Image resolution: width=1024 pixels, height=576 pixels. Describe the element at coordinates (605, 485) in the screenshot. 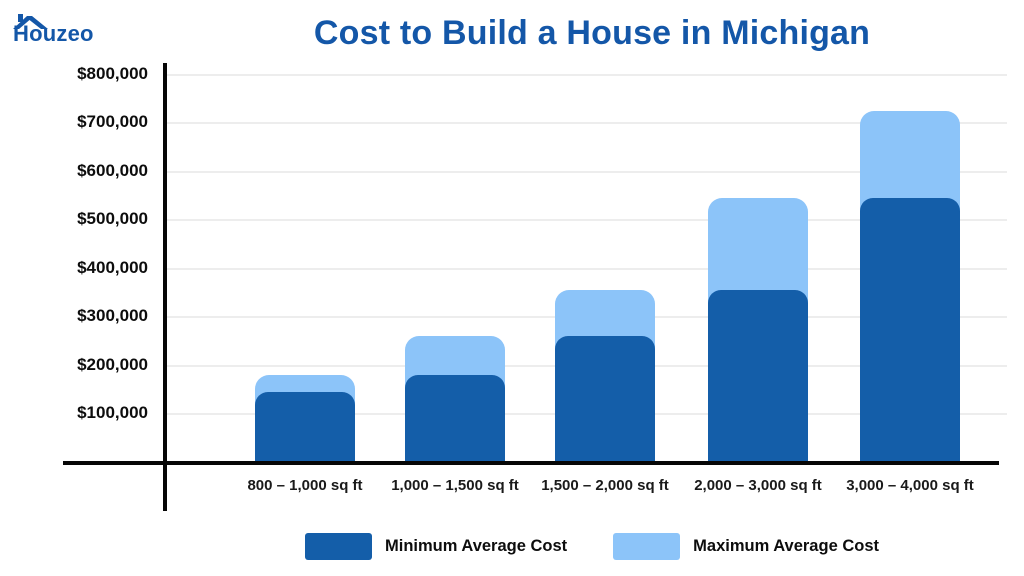

I see `x-tick-label: 1,500 – 2,000 sq ft` at that location.